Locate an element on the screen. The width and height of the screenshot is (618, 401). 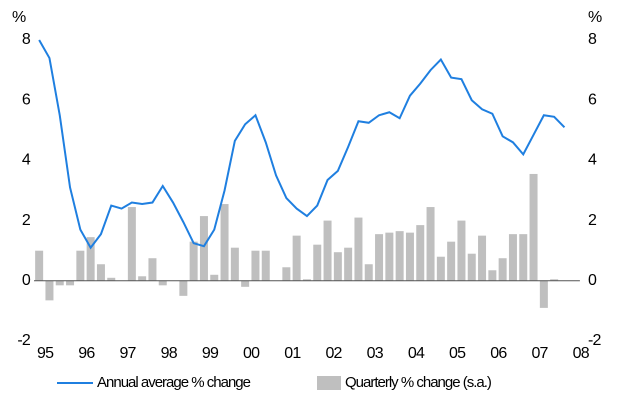
x-tick-label: 96 is located at coordinates (86, 353).